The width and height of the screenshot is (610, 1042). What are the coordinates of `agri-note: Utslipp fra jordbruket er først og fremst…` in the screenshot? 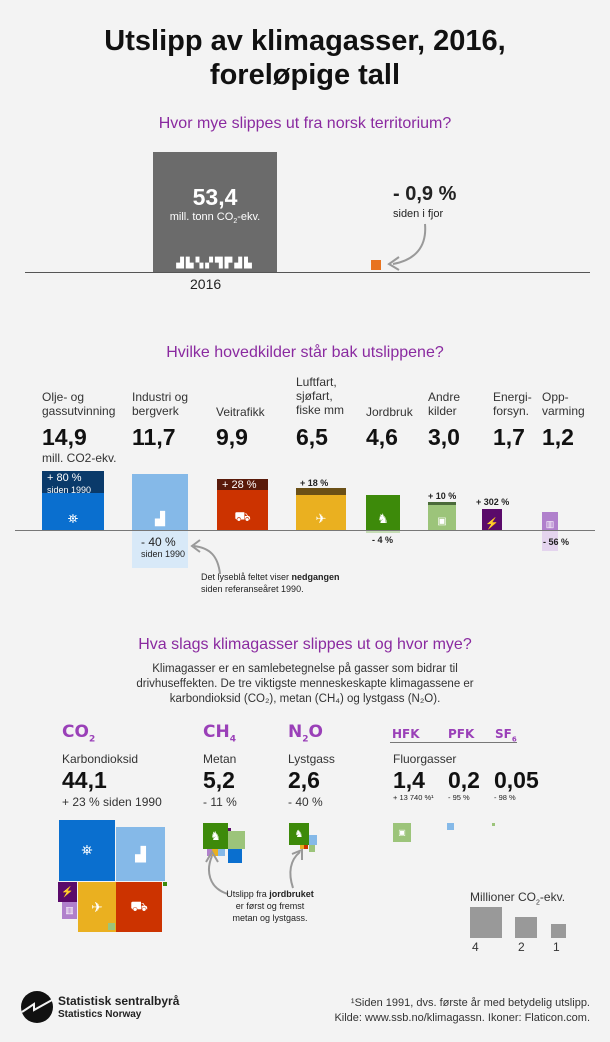 It's located at (270, 906).